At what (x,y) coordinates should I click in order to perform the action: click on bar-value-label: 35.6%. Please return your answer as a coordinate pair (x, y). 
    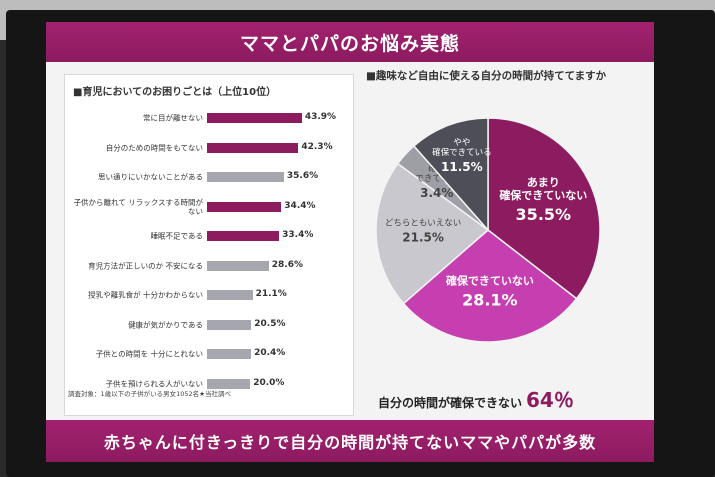
    Looking at the image, I should click on (302, 176).